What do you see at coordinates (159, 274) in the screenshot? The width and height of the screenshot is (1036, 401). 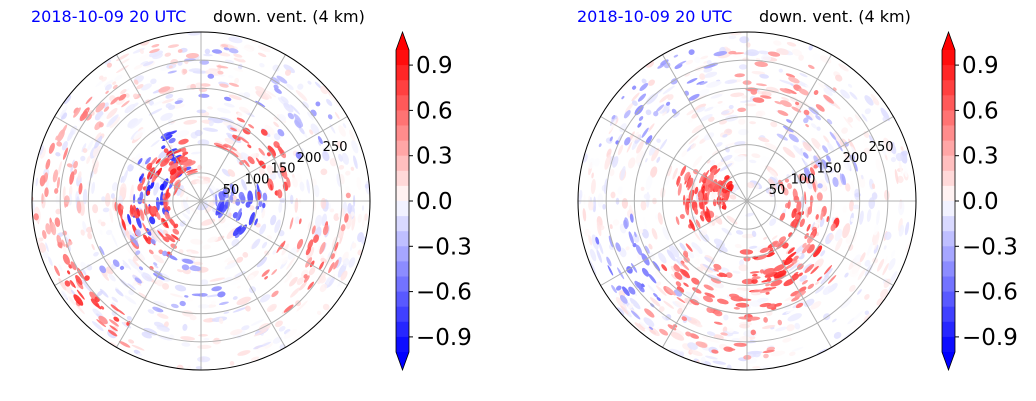 I see `angular-grid-line` at bounding box center [159, 274].